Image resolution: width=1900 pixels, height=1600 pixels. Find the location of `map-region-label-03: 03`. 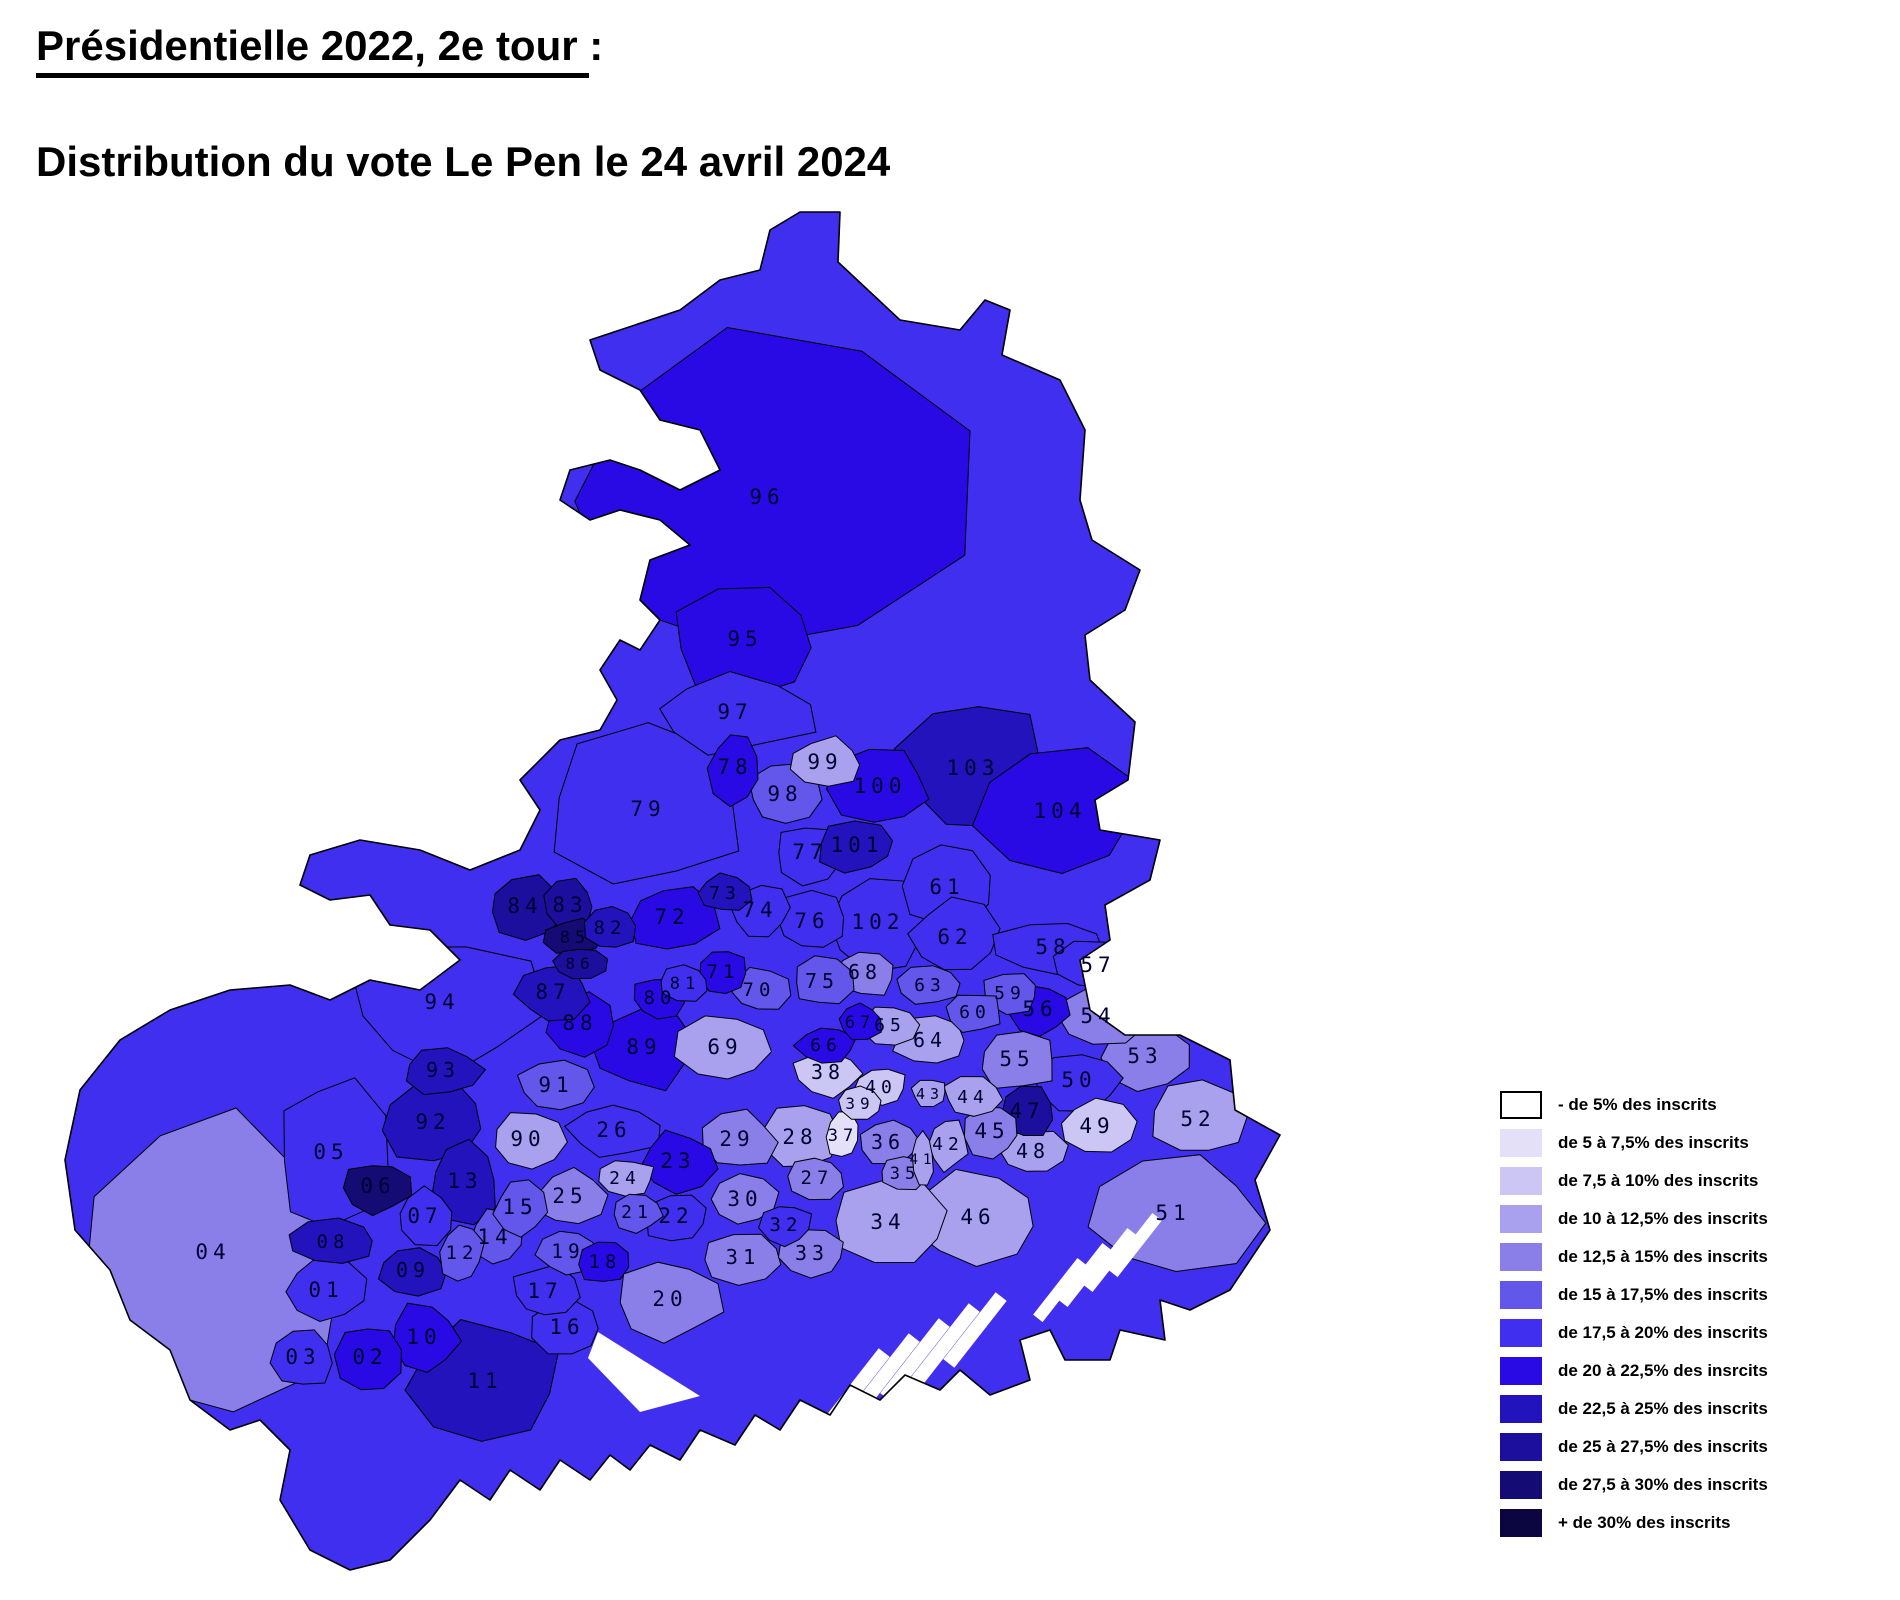

map-region-label-03: 03 is located at coordinates (302, 1357).